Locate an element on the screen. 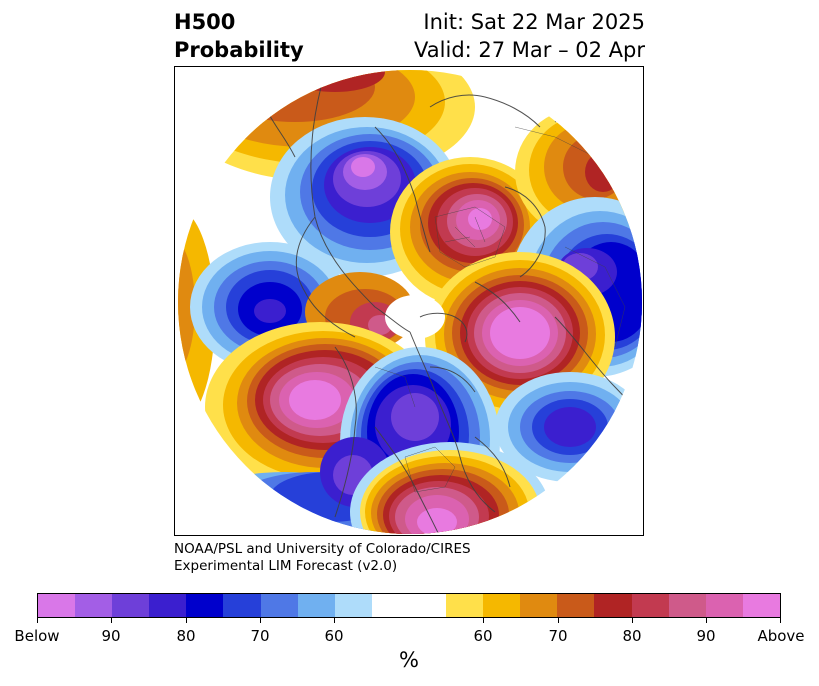 The image size is (819, 686). tick-above-90: 90 is located at coordinates (706, 636).